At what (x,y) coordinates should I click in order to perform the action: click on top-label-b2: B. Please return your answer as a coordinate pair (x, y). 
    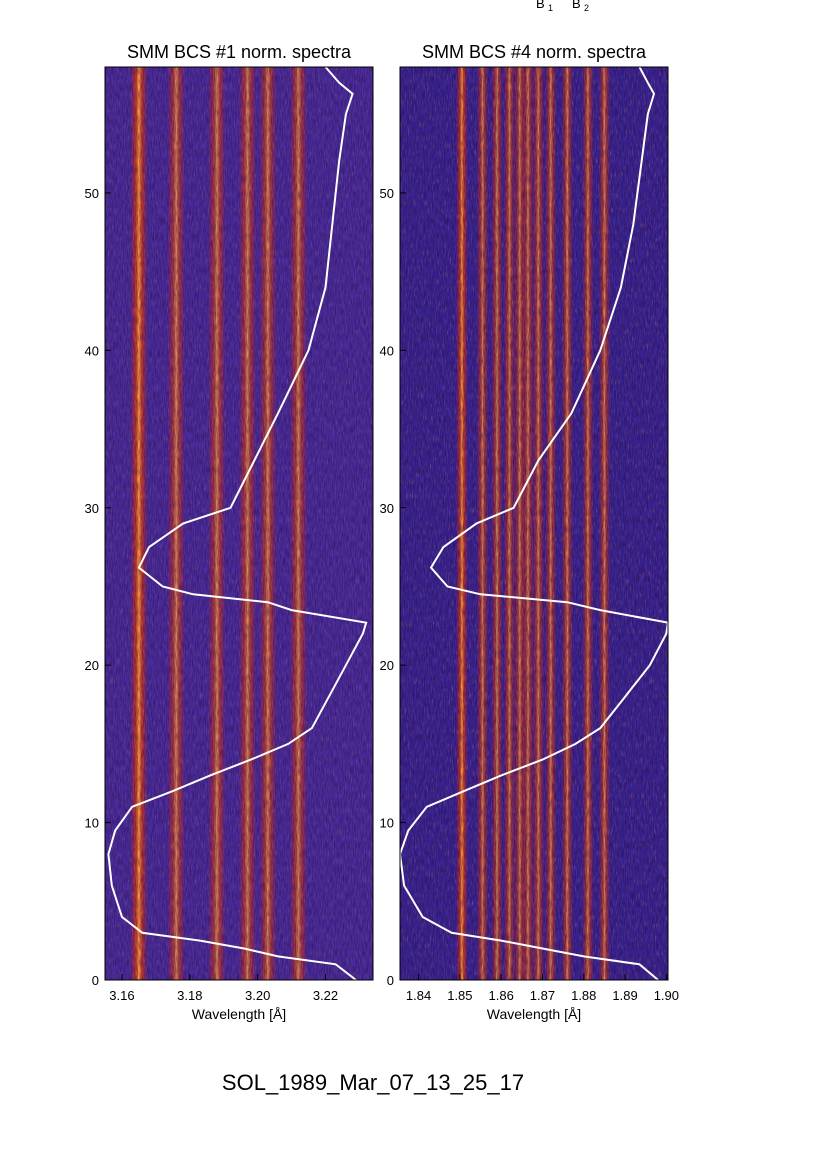
    Looking at the image, I should click on (576, 5).